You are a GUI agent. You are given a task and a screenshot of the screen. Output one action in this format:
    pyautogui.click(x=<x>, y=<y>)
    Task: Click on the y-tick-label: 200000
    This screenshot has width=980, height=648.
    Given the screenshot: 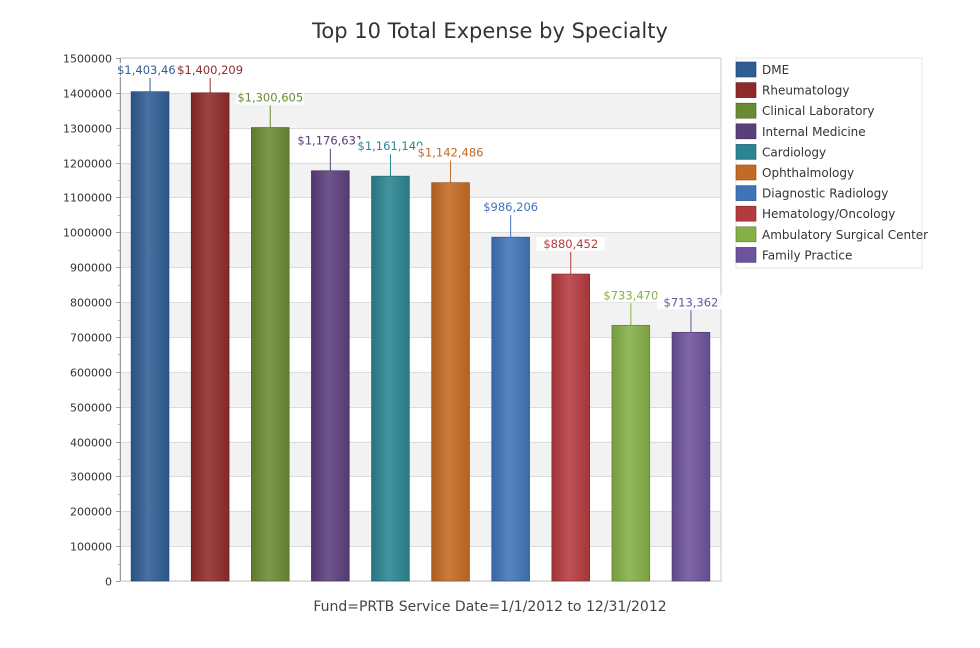 What is the action you would take?
    pyautogui.click(x=91, y=512)
    